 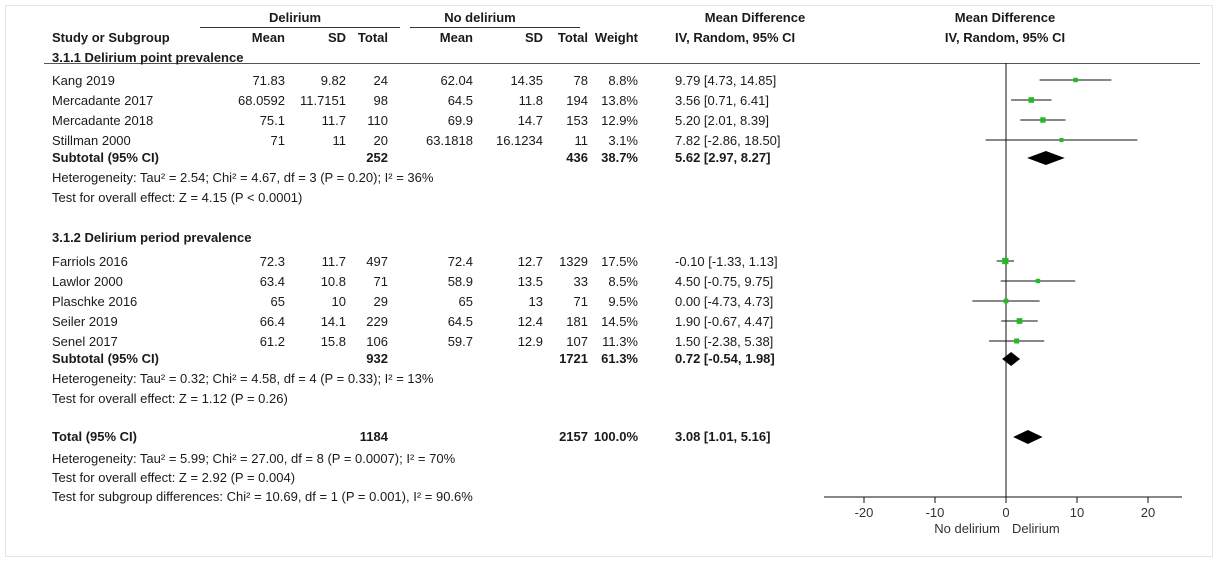 I want to click on mean2: 63.1818, so click(x=449, y=140).